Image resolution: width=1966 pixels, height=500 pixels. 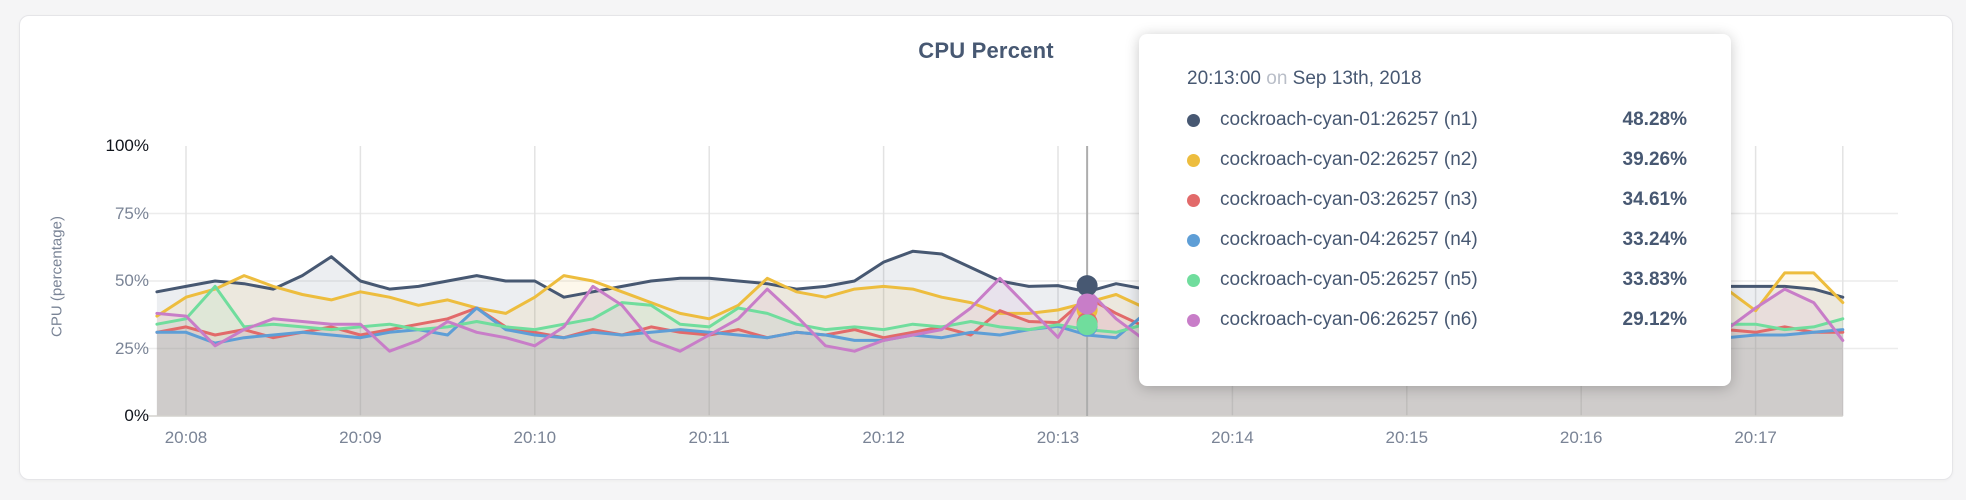 I want to click on tooltip-header: 20:13:00 on Sep 13th, 2018, so click(x=1441, y=79).